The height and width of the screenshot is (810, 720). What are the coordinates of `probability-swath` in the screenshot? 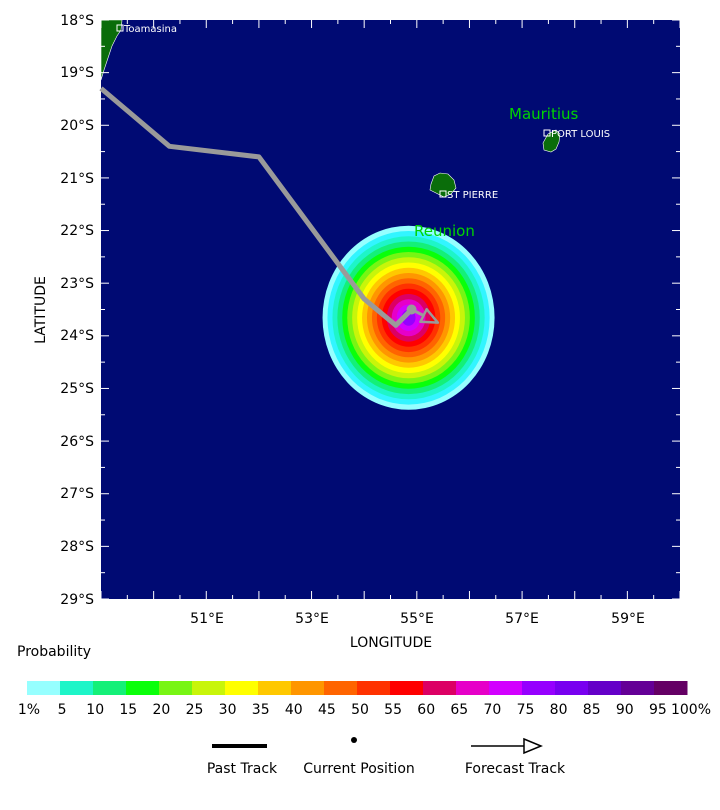 It's located at (408, 317).